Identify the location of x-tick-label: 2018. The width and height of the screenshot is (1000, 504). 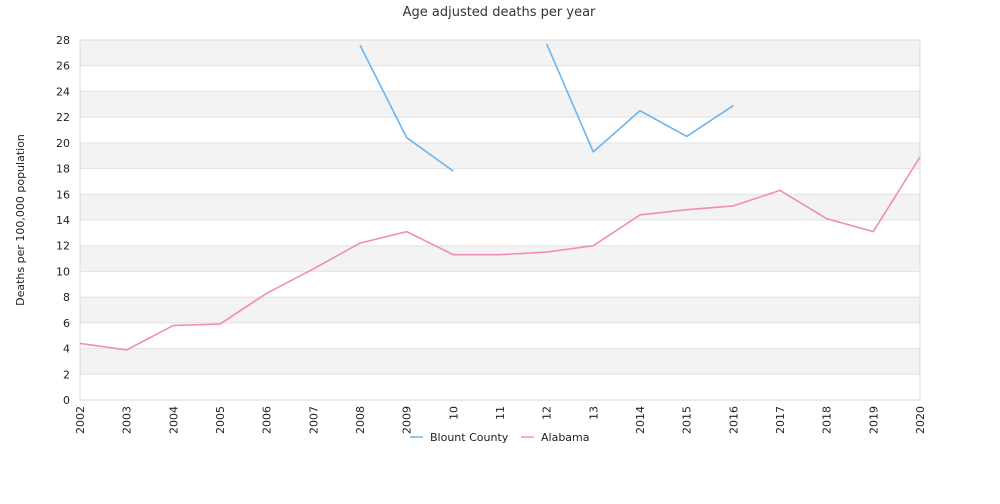
(827, 420).